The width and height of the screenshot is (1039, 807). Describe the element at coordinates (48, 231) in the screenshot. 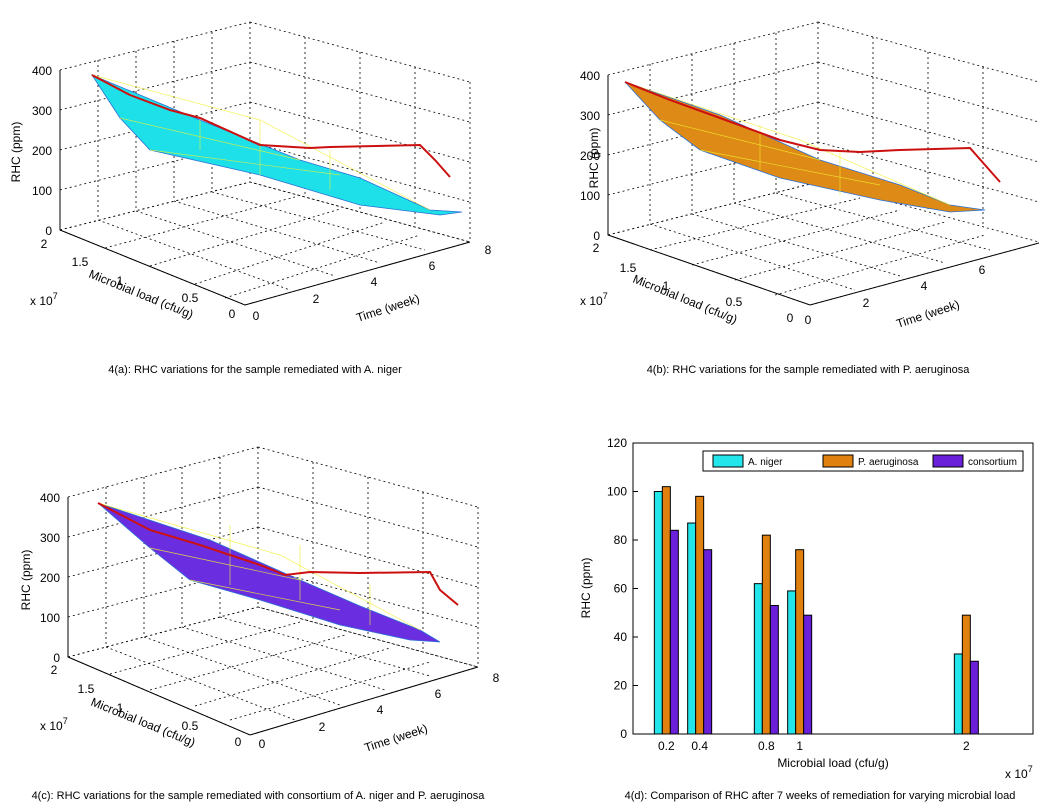

I see `panel-a-z-tick: 0` at that location.